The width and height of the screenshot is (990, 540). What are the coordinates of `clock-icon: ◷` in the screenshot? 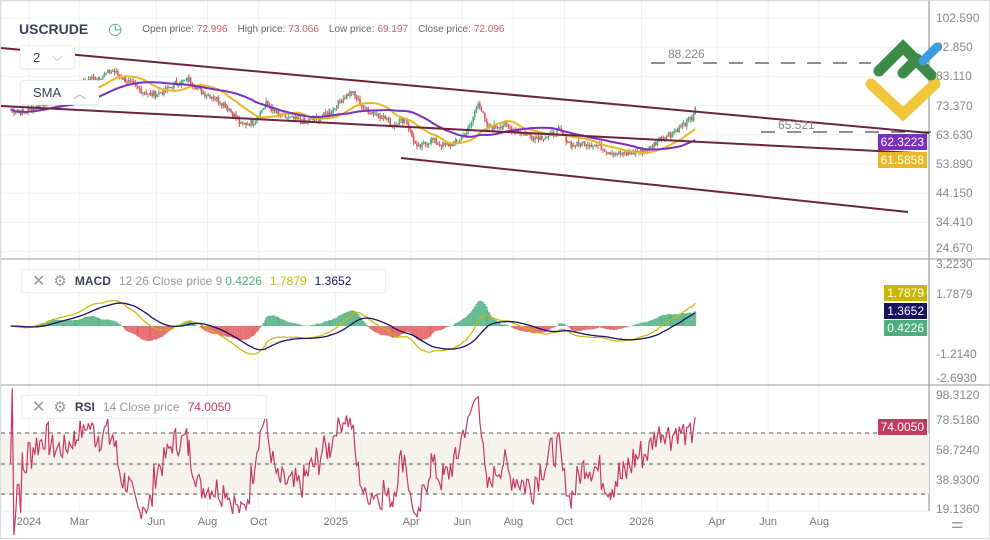 It's located at (115, 29).